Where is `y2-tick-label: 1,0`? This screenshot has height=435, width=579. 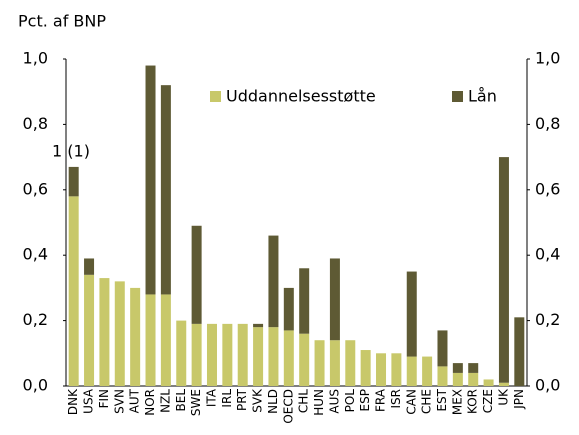 y2-tick-label: 1,0 is located at coordinates (547, 58).